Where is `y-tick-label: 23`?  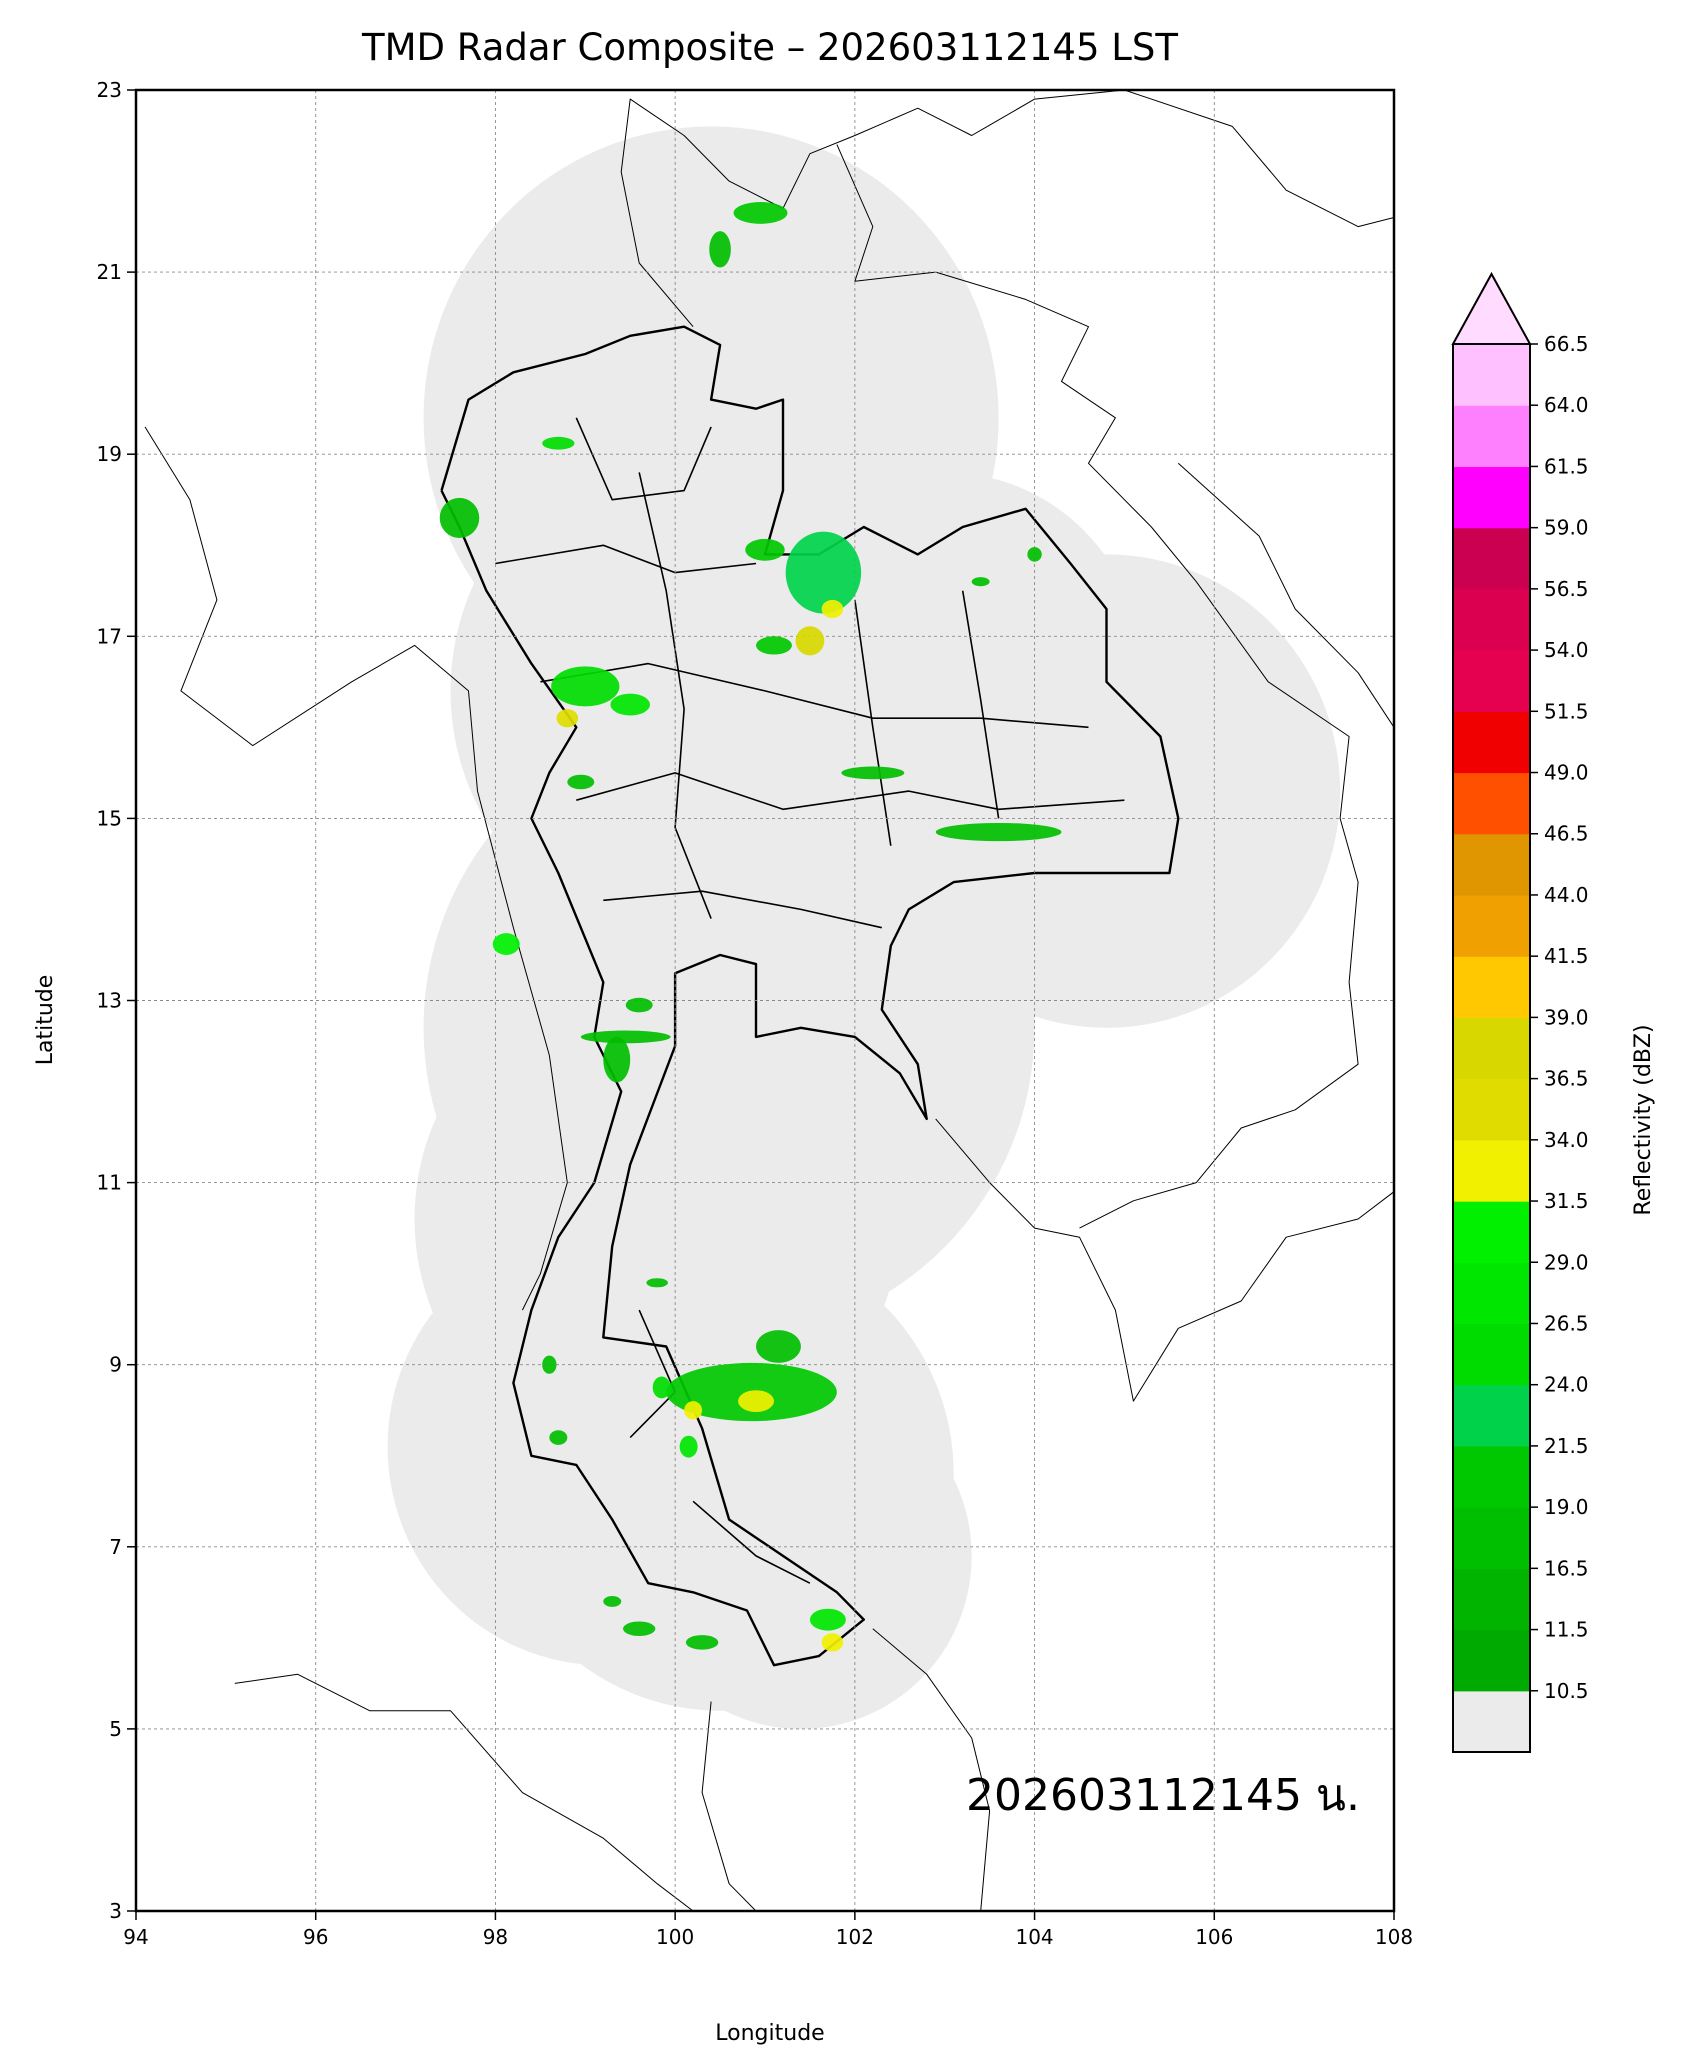
y-tick-label: 23 is located at coordinates (109, 90).